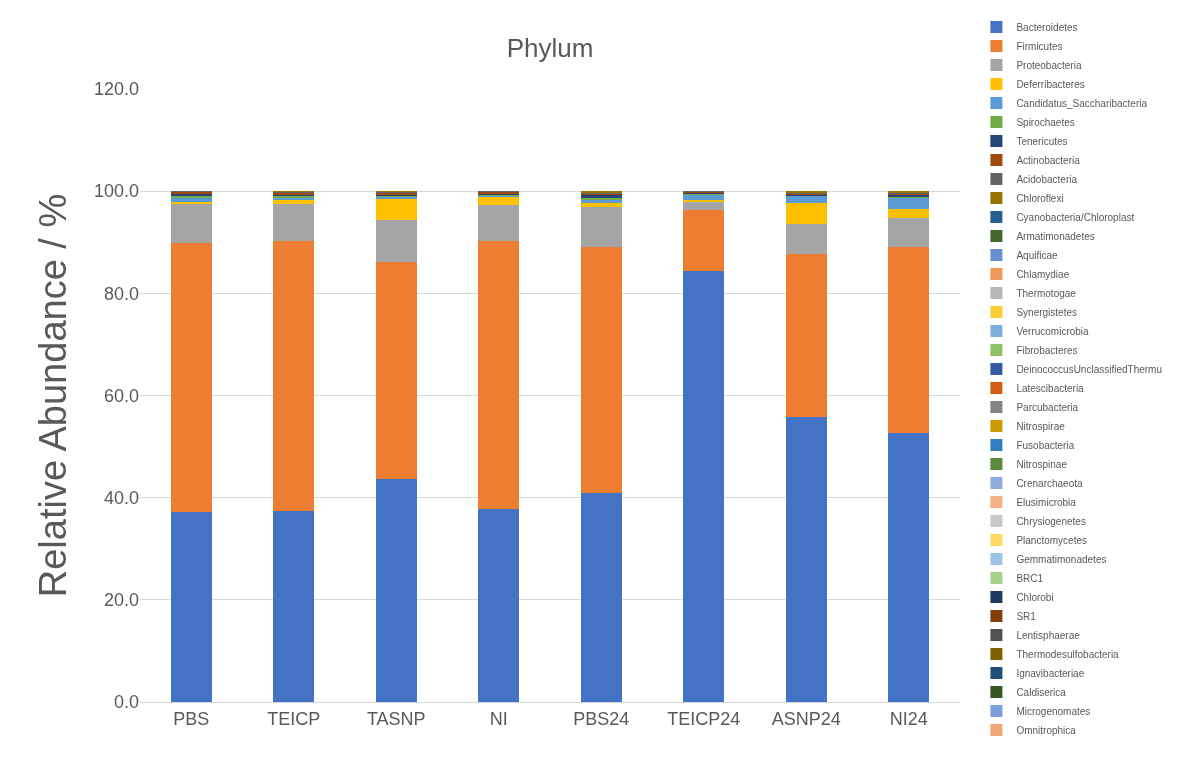 The height and width of the screenshot is (782, 1190). What do you see at coordinates (1046, 312) in the screenshot?
I see `legend-label: Synergistetes` at bounding box center [1046, 312].